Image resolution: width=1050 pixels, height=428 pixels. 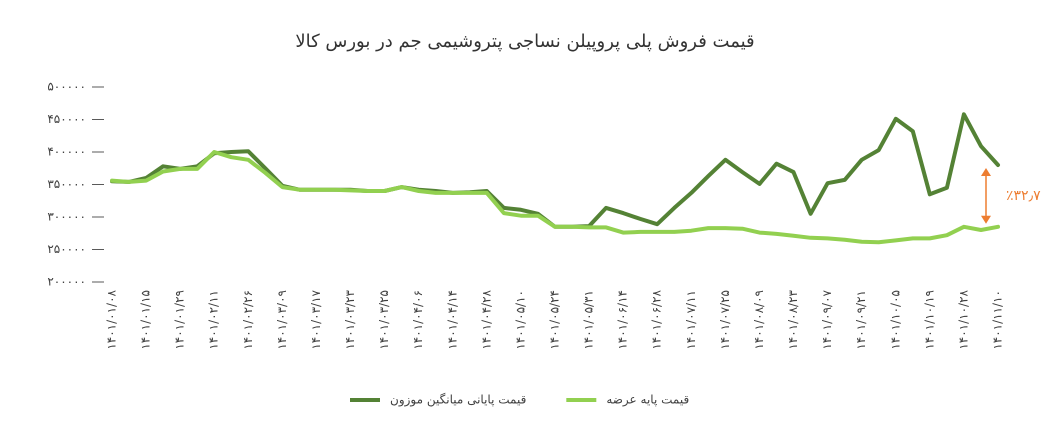 I want to click on x-tick-label: ۱۴۰۱/۰۱/۲۹, so click(x=180, y=320).